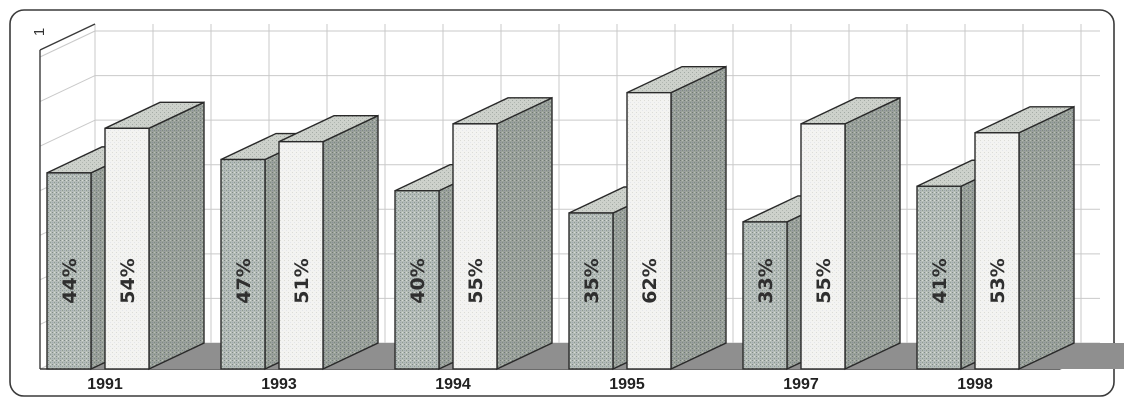  What do you see at coordinates (128, 280) in the screenshot?
I see `bar-value-label: 54%` at bounding box center [128, 280].